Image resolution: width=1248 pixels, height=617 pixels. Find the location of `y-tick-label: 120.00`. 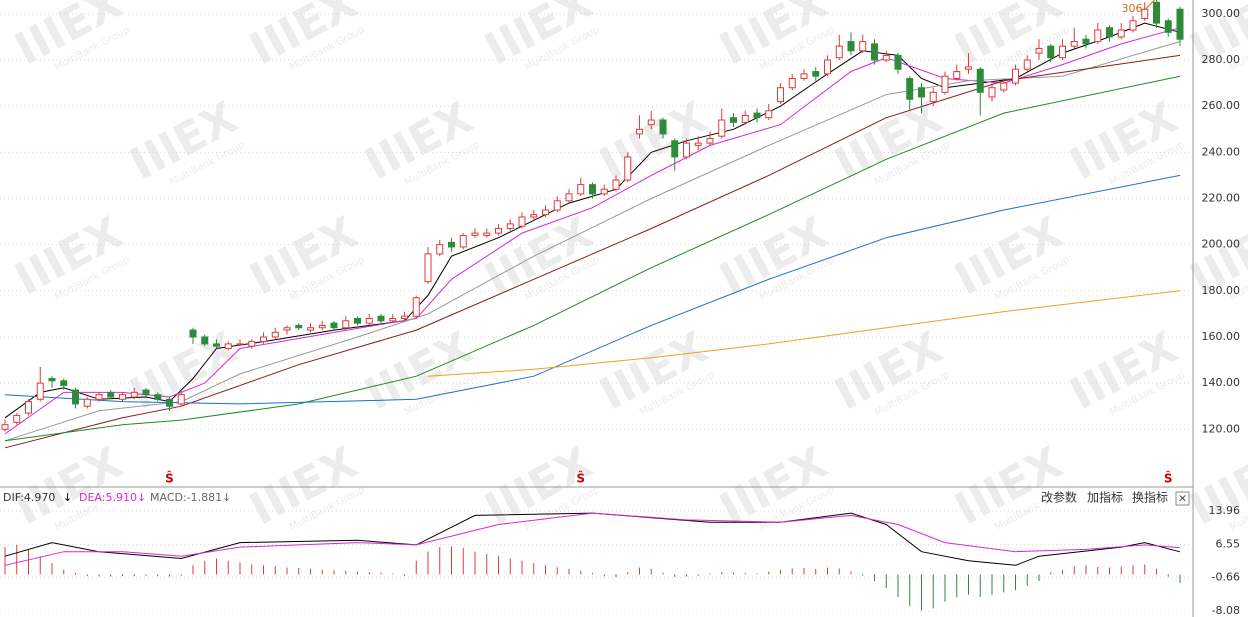

y-tick-label: 120.00 is located at coordinates (1221, 428).